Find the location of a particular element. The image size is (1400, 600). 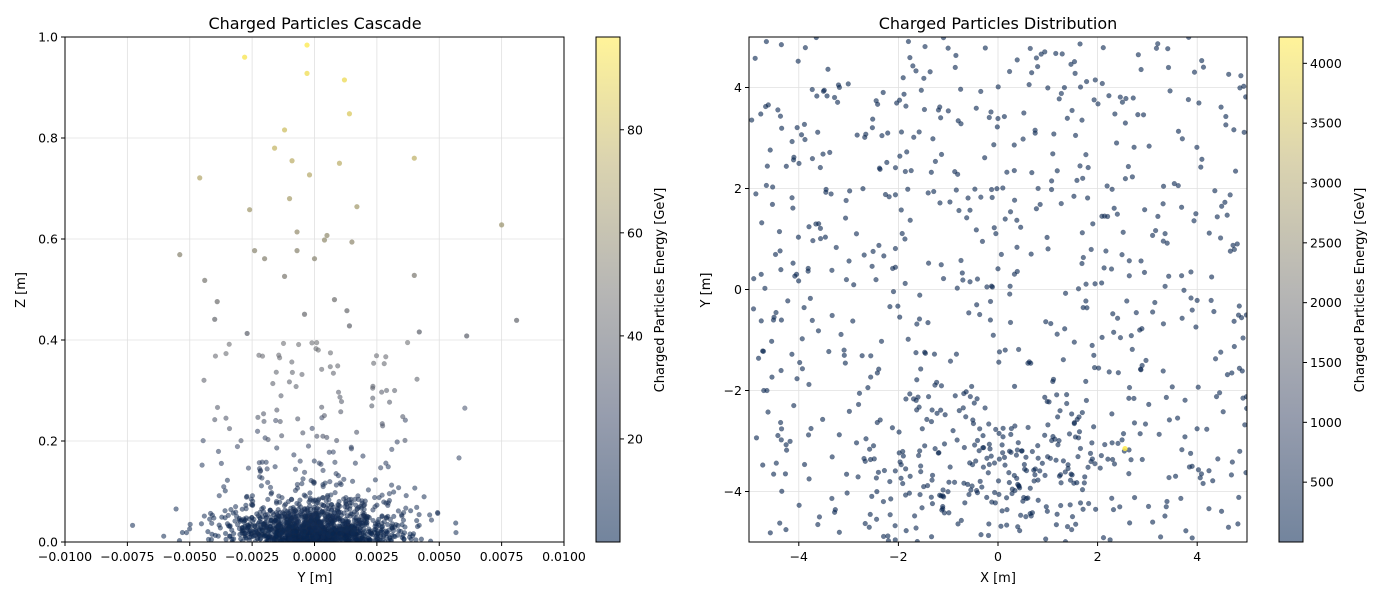

colorbar-tick-label: 2000 is located at coordinates (1326, 302).